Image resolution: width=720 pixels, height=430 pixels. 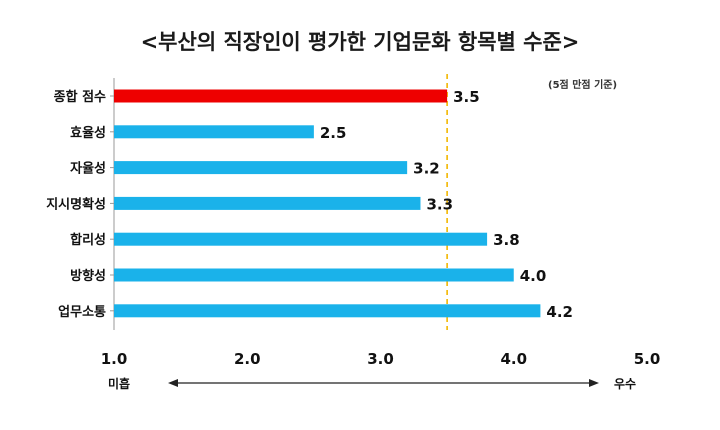 What do you see at coordinates (80, 97) in the screenshot?
I see `category-label: 종합 점수` at bounding box center [80, 97].